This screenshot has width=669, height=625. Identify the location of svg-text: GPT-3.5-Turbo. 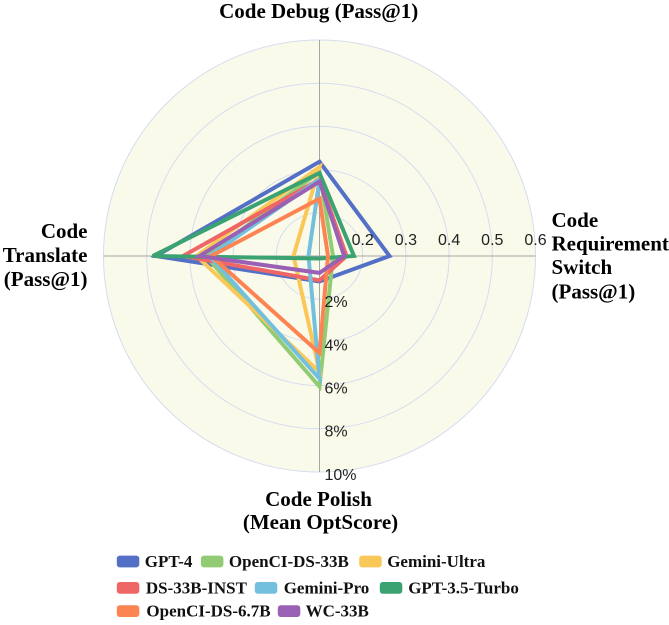
(463, 587).